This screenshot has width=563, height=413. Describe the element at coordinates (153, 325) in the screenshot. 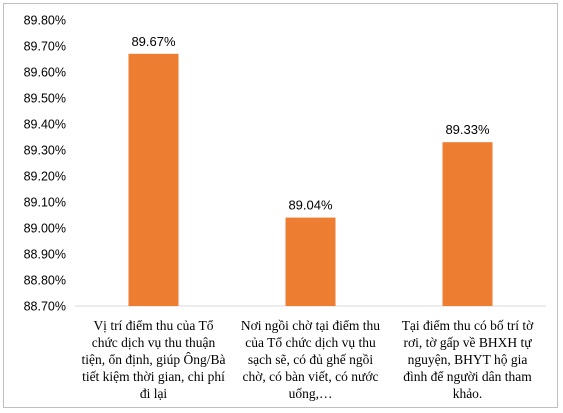

I see `category-label-line: Vị trí điểm thu của Tổ` at that location.